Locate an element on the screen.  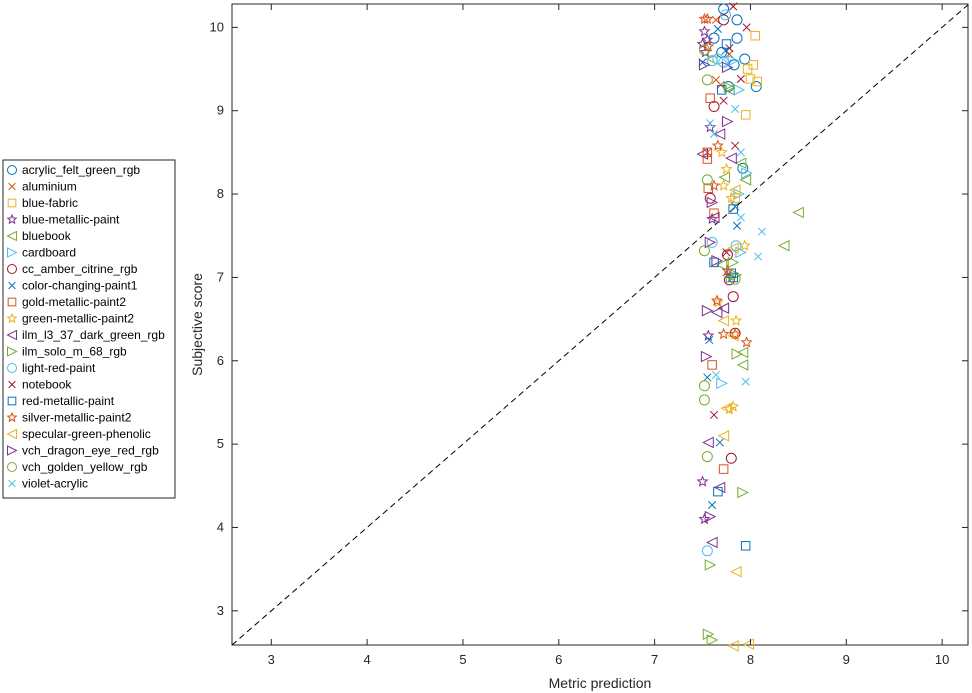
x-axis-label: Metric prediction is located at coordinates (600, 683).